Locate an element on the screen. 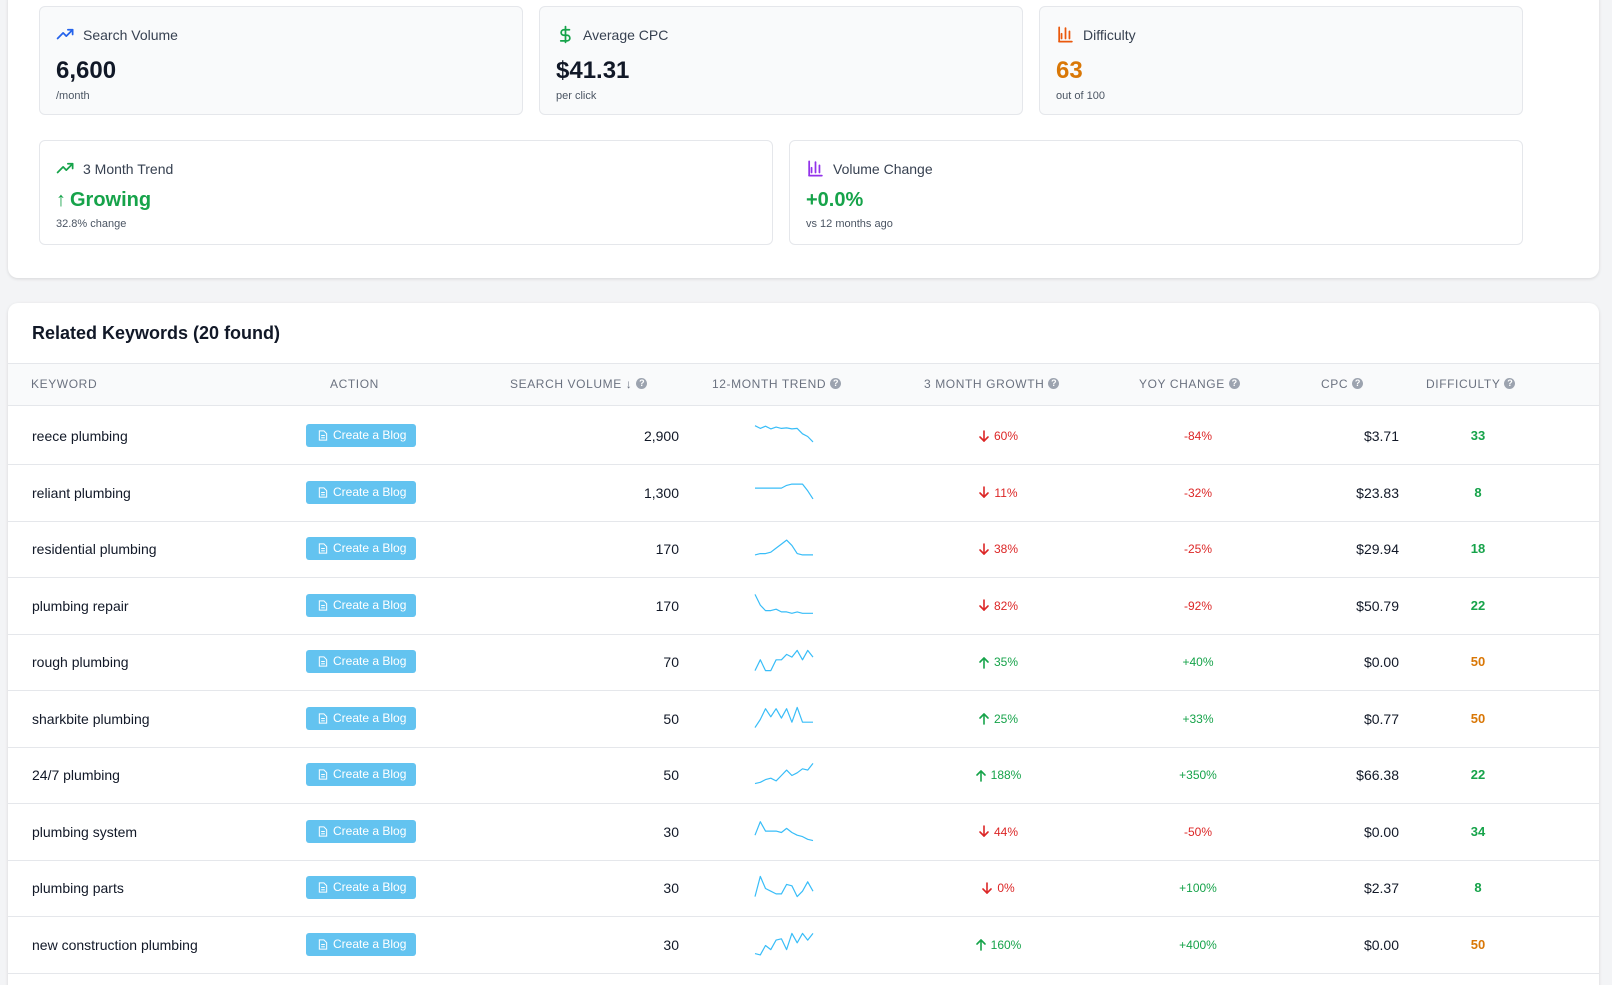  growth-cell: 160% is located at coordinates (998, 945).